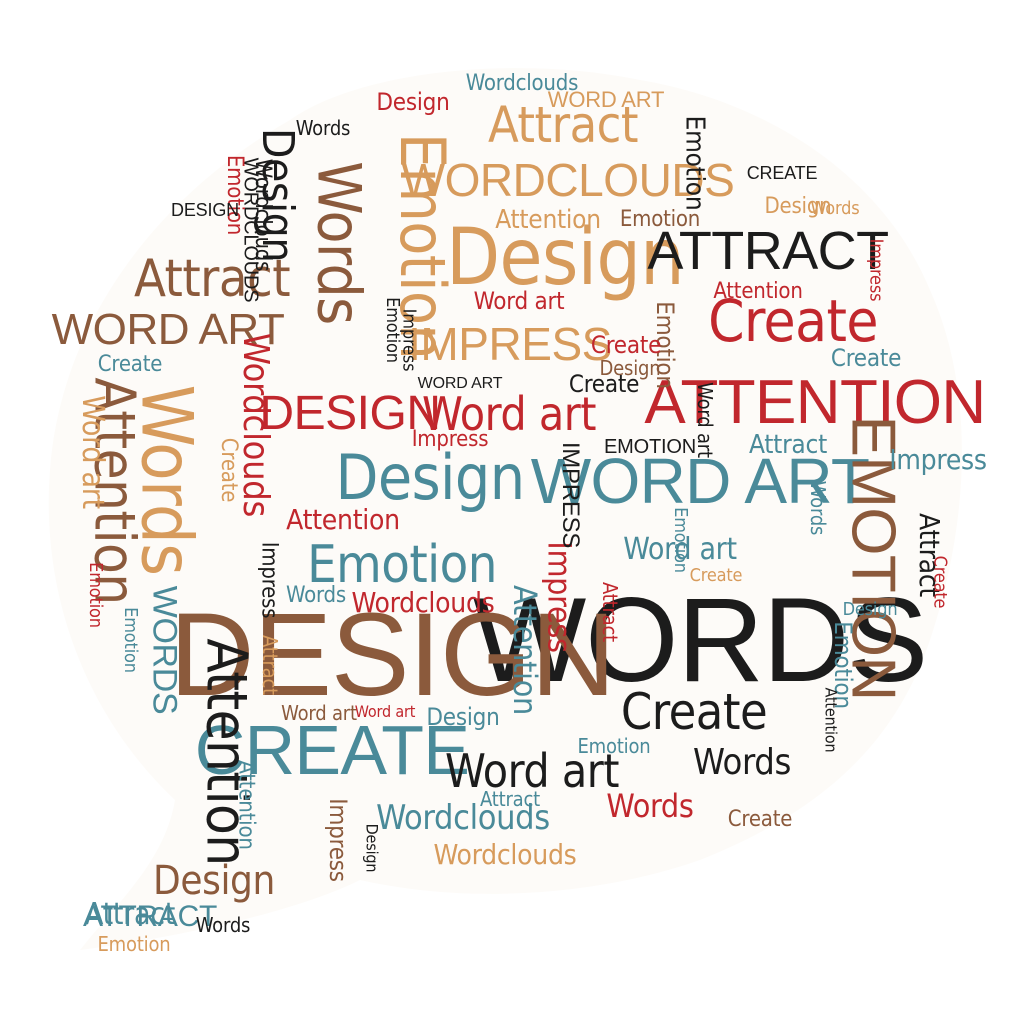 The image size is (1024, 1024). I want to click on cloud-word: EMOTION, so click(650, 447).